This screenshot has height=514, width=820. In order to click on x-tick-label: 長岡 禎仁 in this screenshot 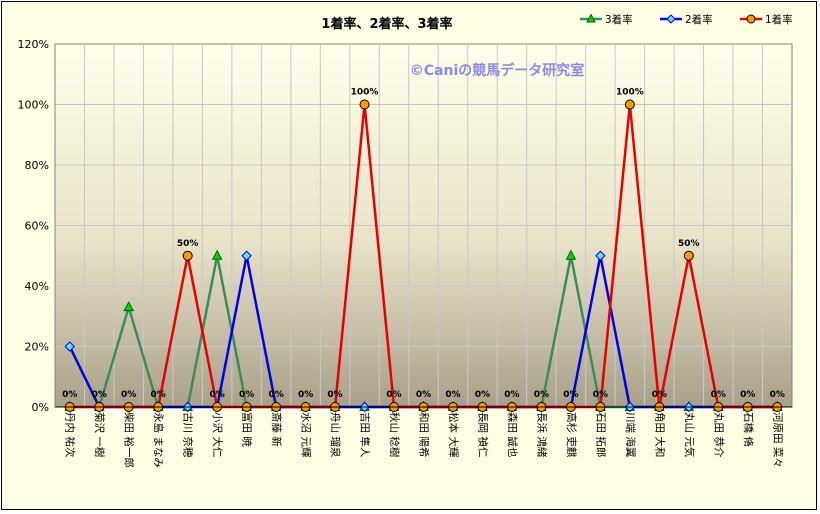, I will do `click(482, 434)`.